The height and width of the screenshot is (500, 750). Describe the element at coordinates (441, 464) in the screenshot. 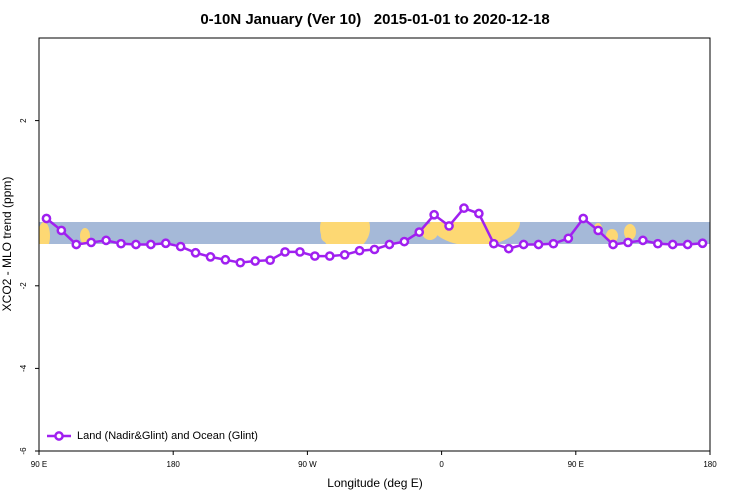

I see `x-tick-label: 0` at that location.